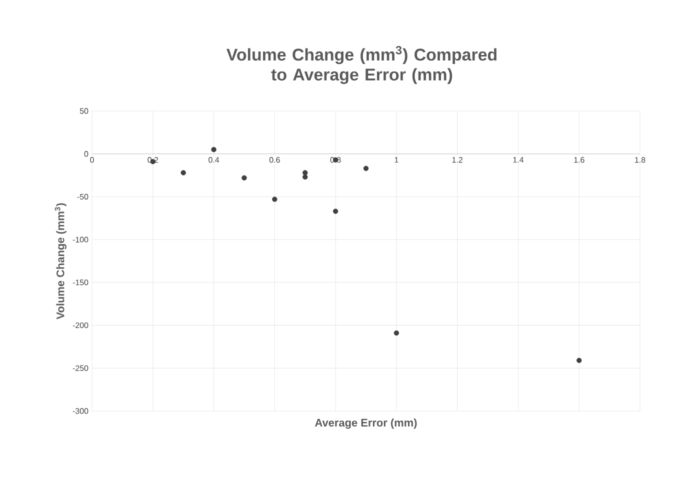  Describe the element at coordinates (361, 65) in the screenshot. I see `chart-title: Volume Change (mm$^{3}$) Compared to Average Error (mm)` at that location.